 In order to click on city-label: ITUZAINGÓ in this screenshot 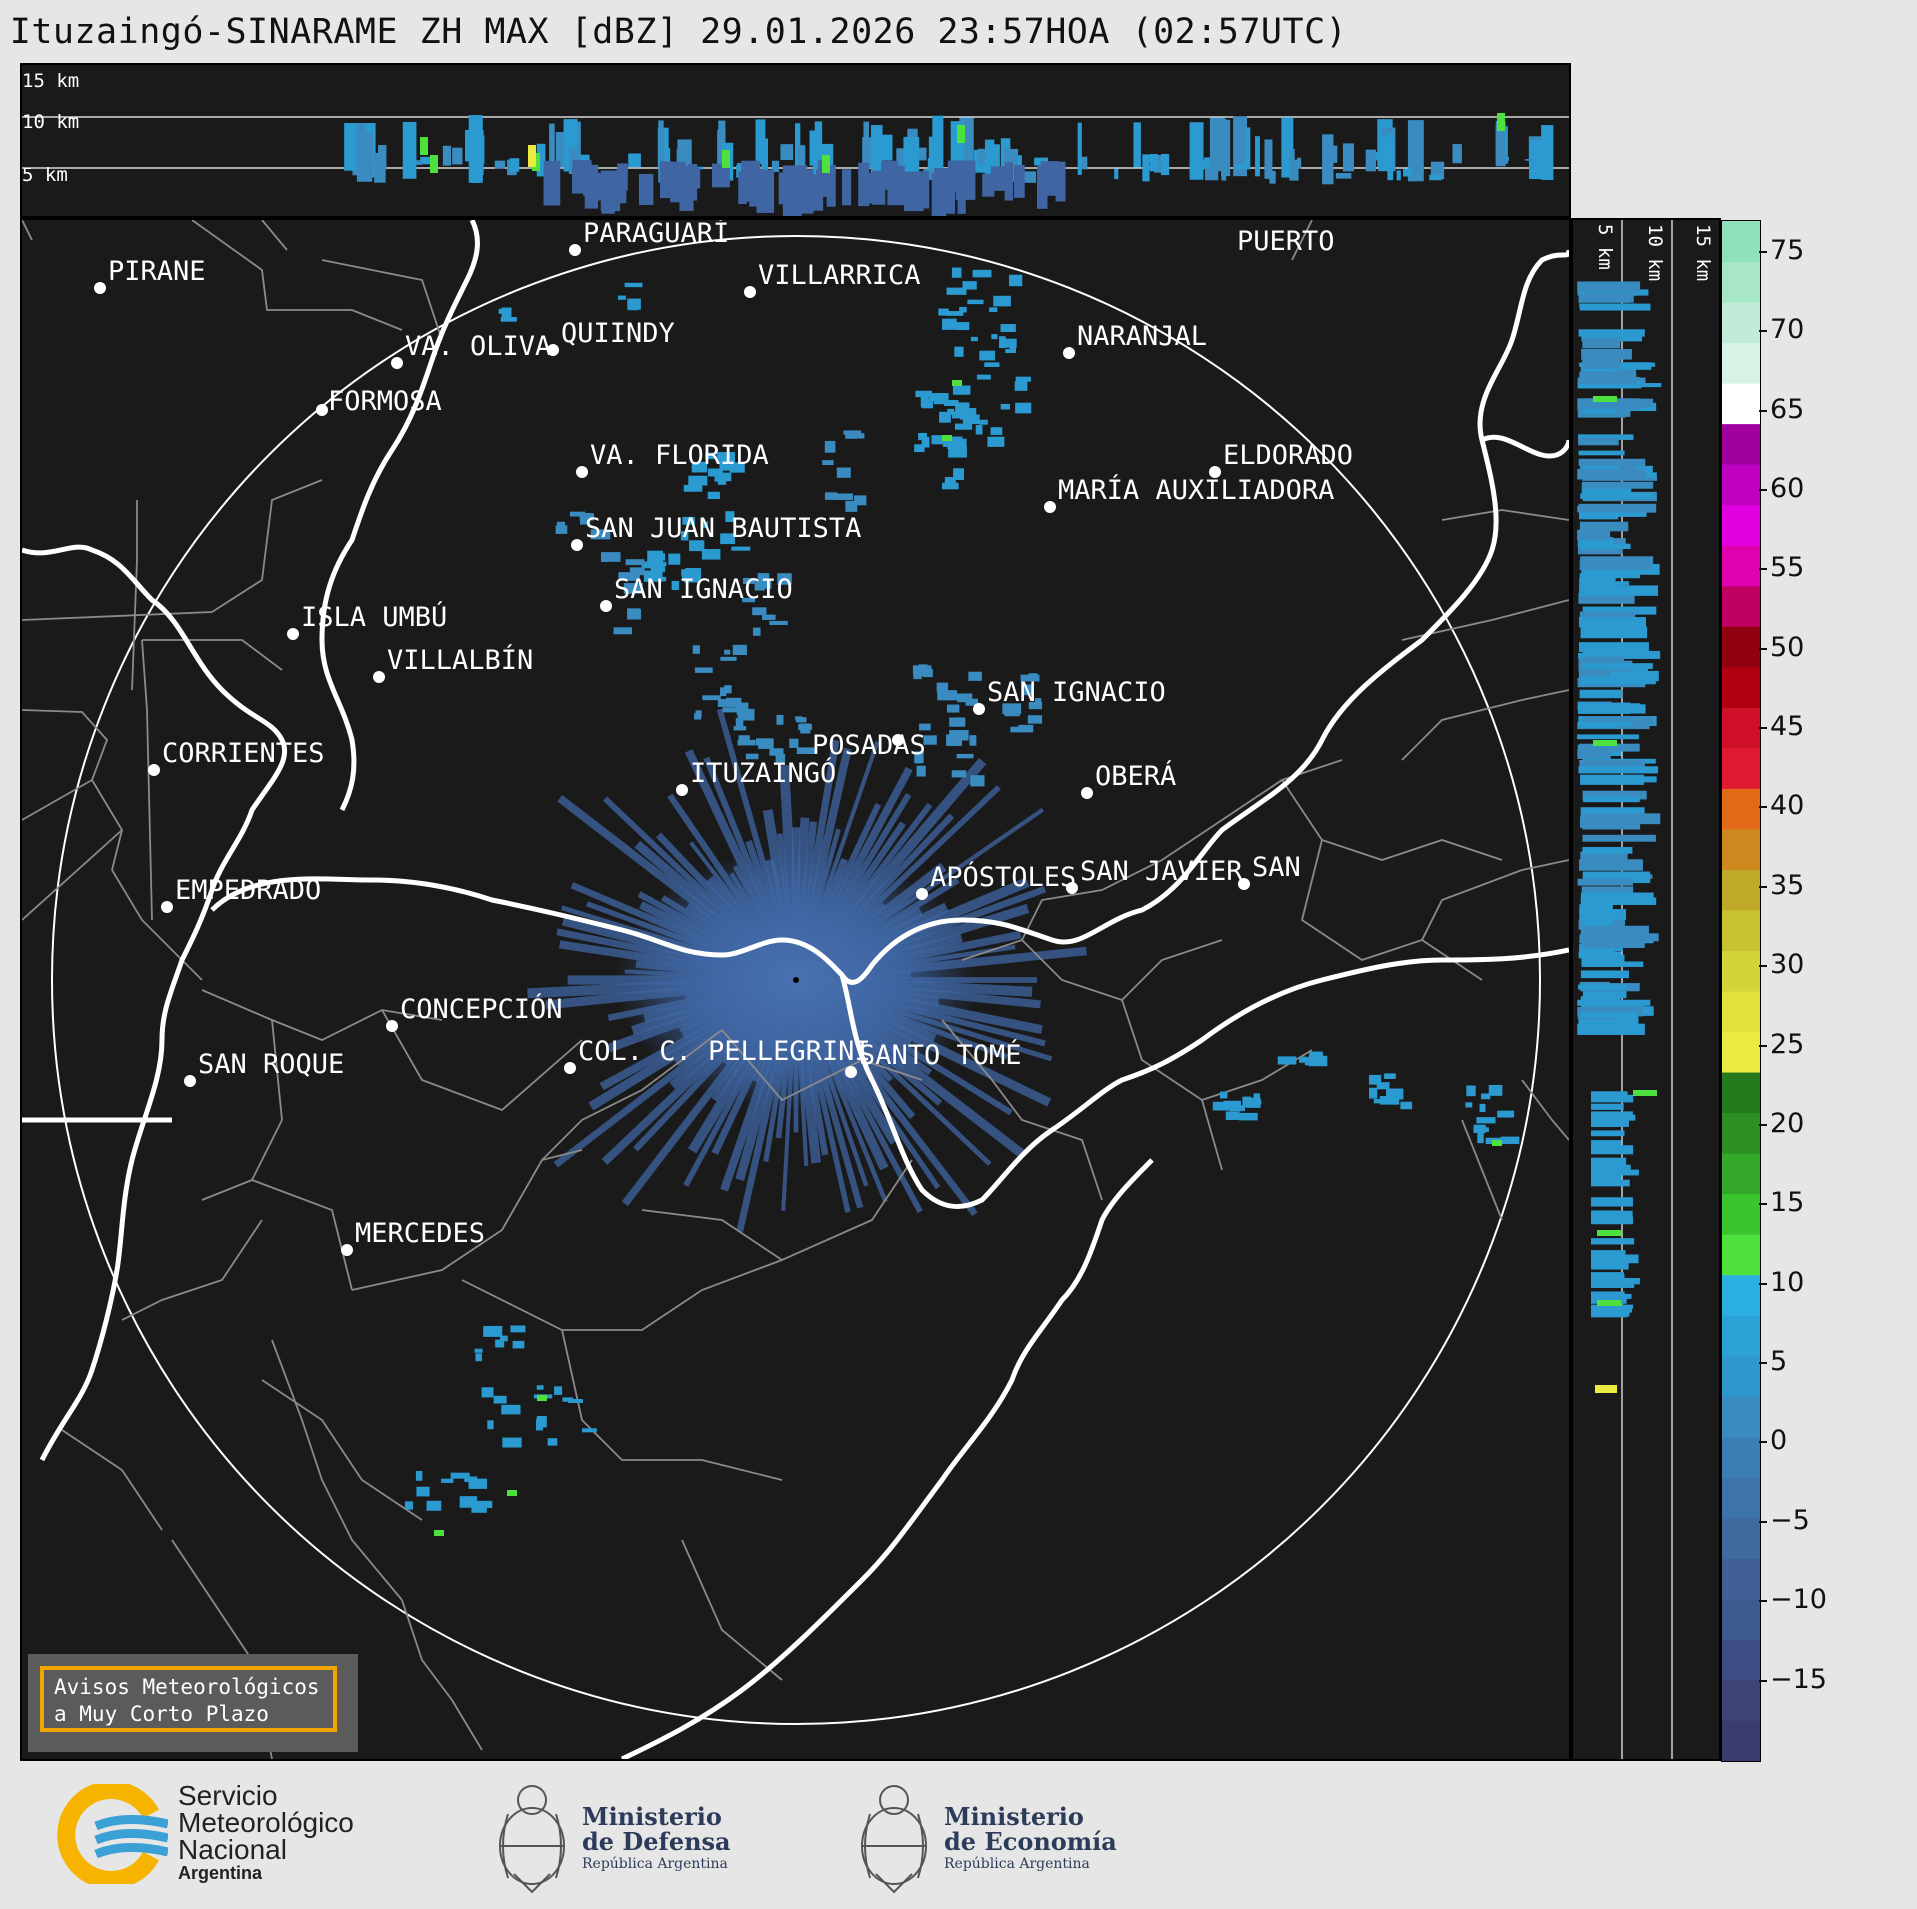, I will do `click(763, 773)`.